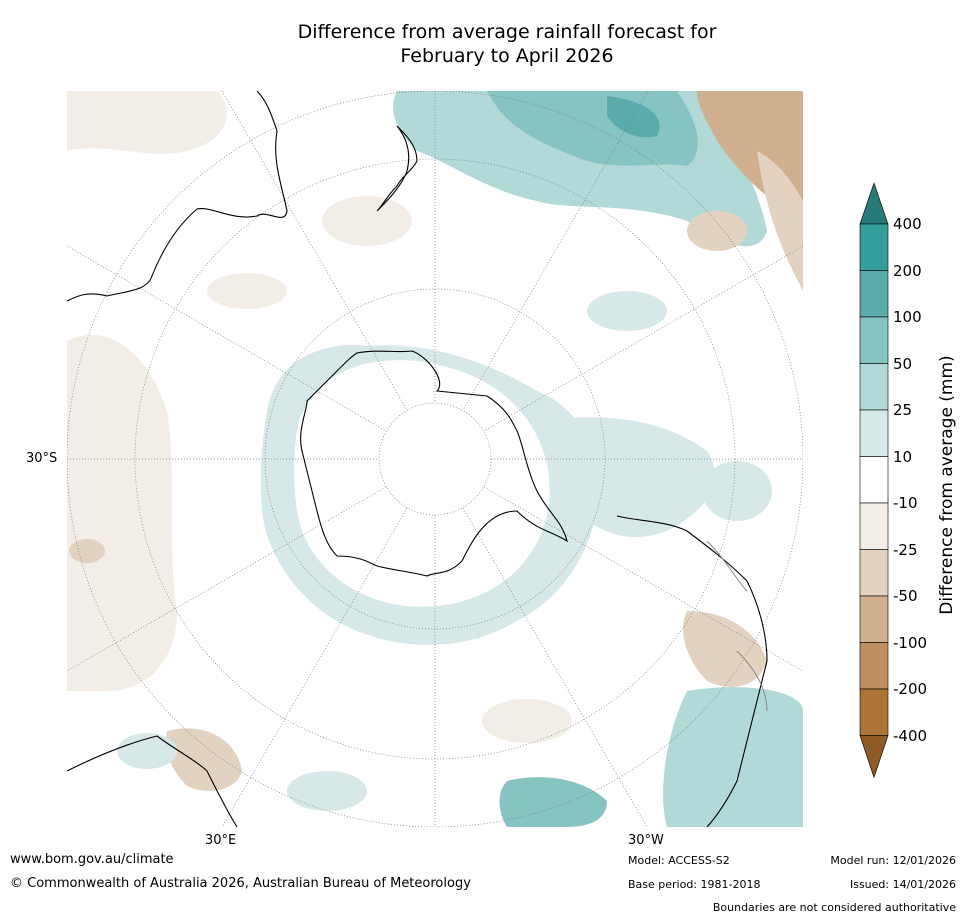  What do you see at coordinates (203, 759) in the screenshot?
I see `anomaly-dry-africa` at bounding box center [203, 759].